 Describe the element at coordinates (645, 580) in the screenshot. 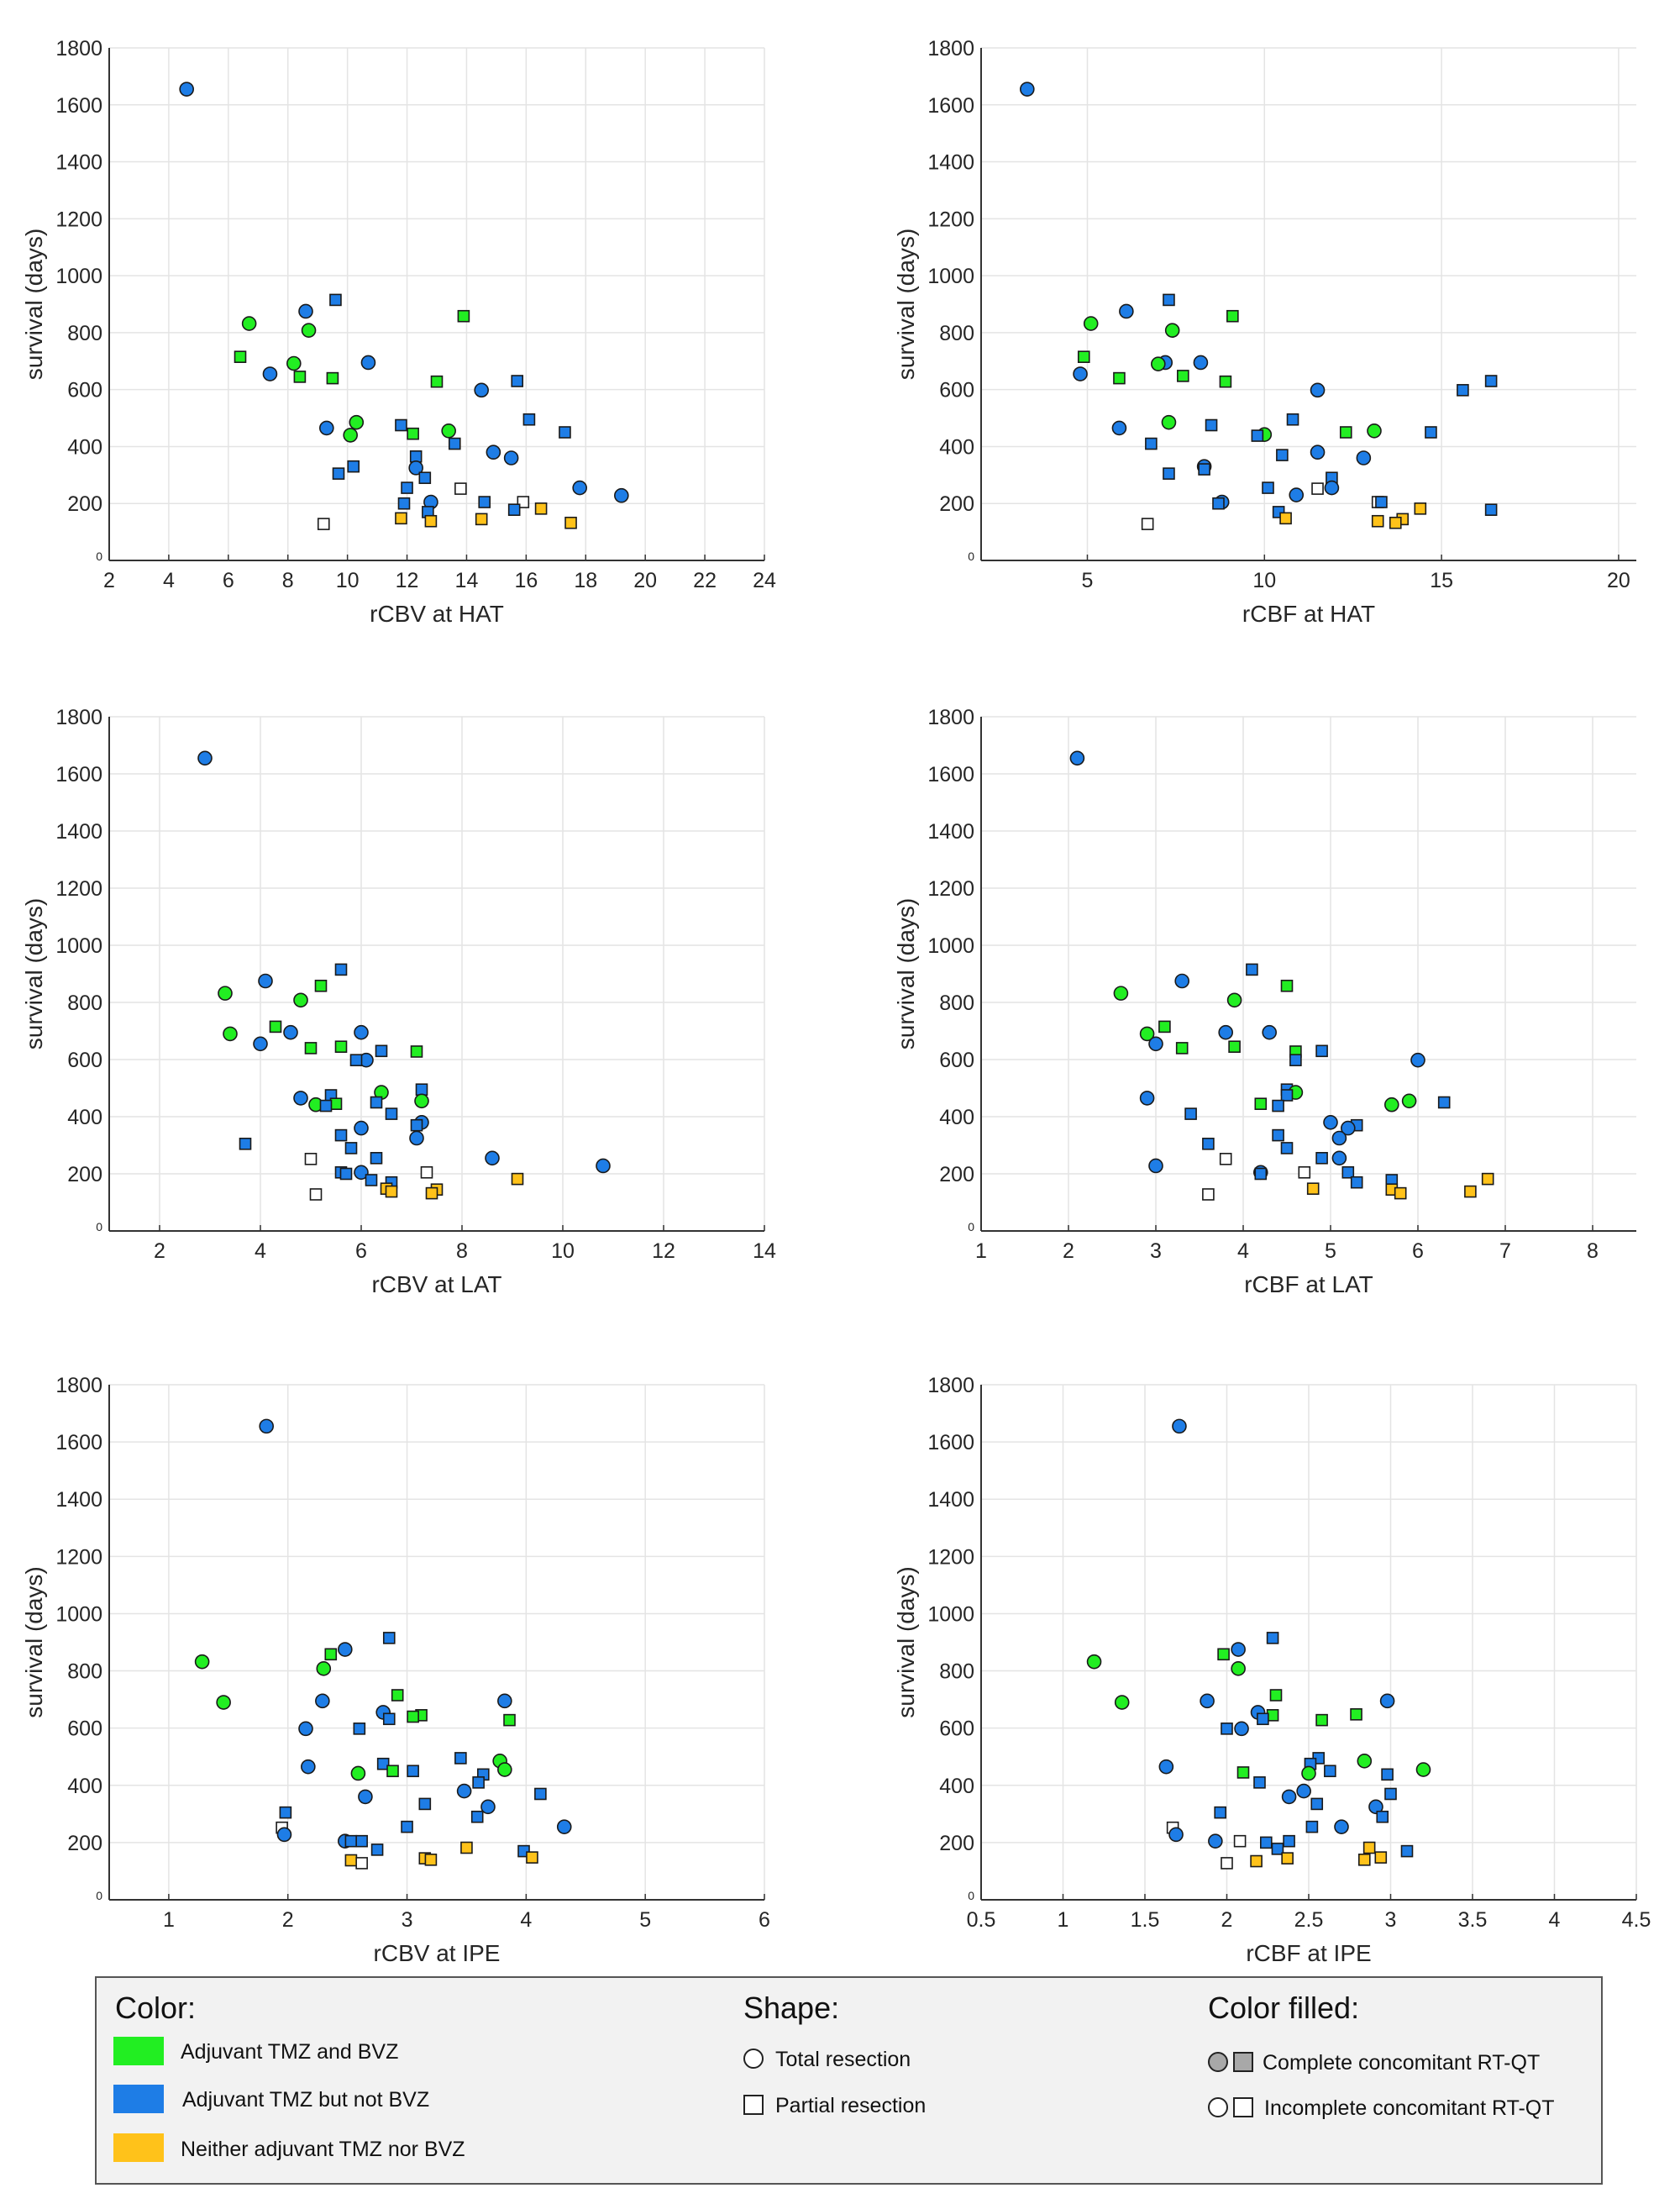

I see `x-tick-label: 20` at that location.